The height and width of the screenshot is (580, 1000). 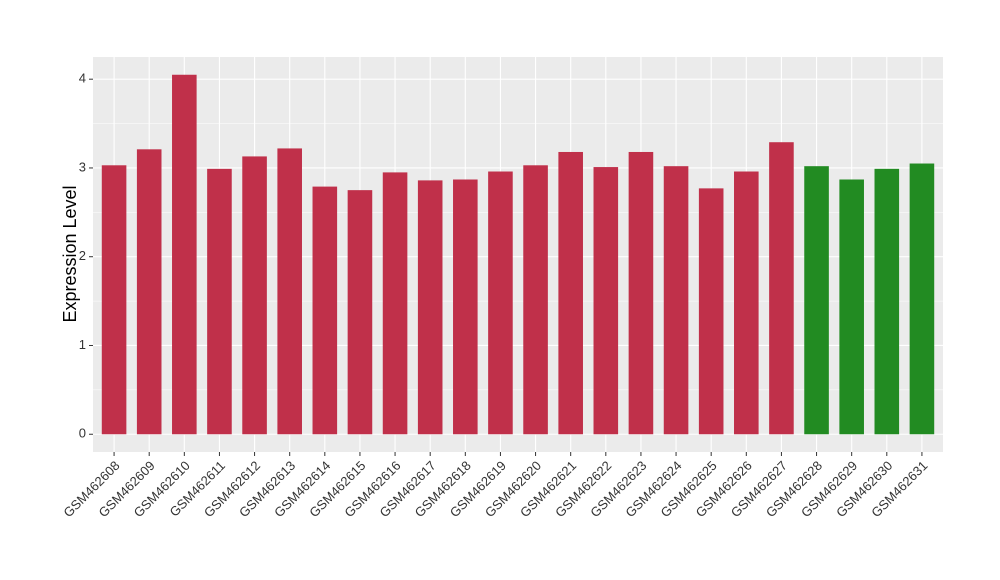 I want to click on y-tick-label: 4, so click(x=82, y=78).